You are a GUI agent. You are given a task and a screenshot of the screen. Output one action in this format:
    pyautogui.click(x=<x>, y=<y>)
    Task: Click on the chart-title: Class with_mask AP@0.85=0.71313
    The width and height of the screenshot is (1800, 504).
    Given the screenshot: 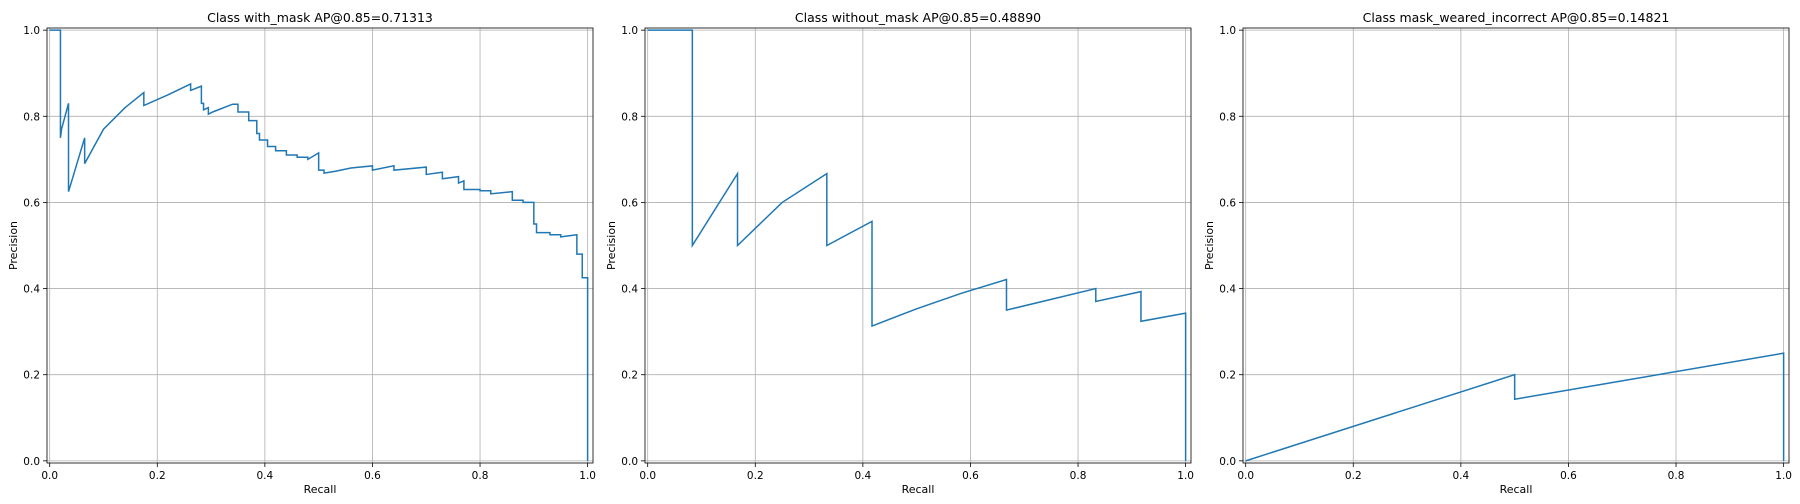 What is the action you would take?
    pyautogui.click(x=320, y=17)
    